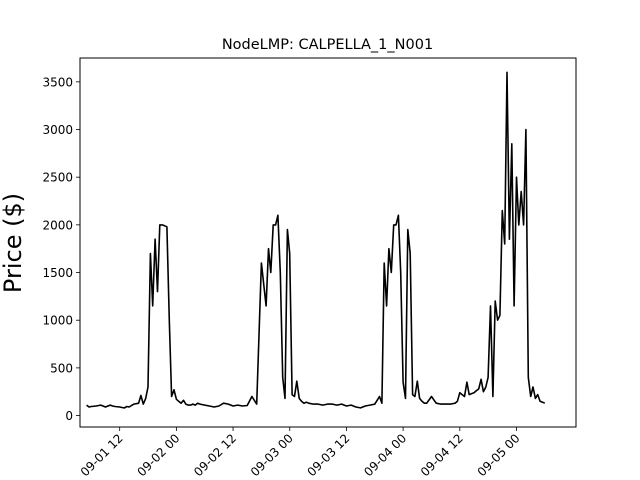 Image resolution: width=640 pixels, height=480 pixels. Describe the element at coordinates (215, 455) in the screenshot. I see `x-tick-label: 09-02 12` at that location.